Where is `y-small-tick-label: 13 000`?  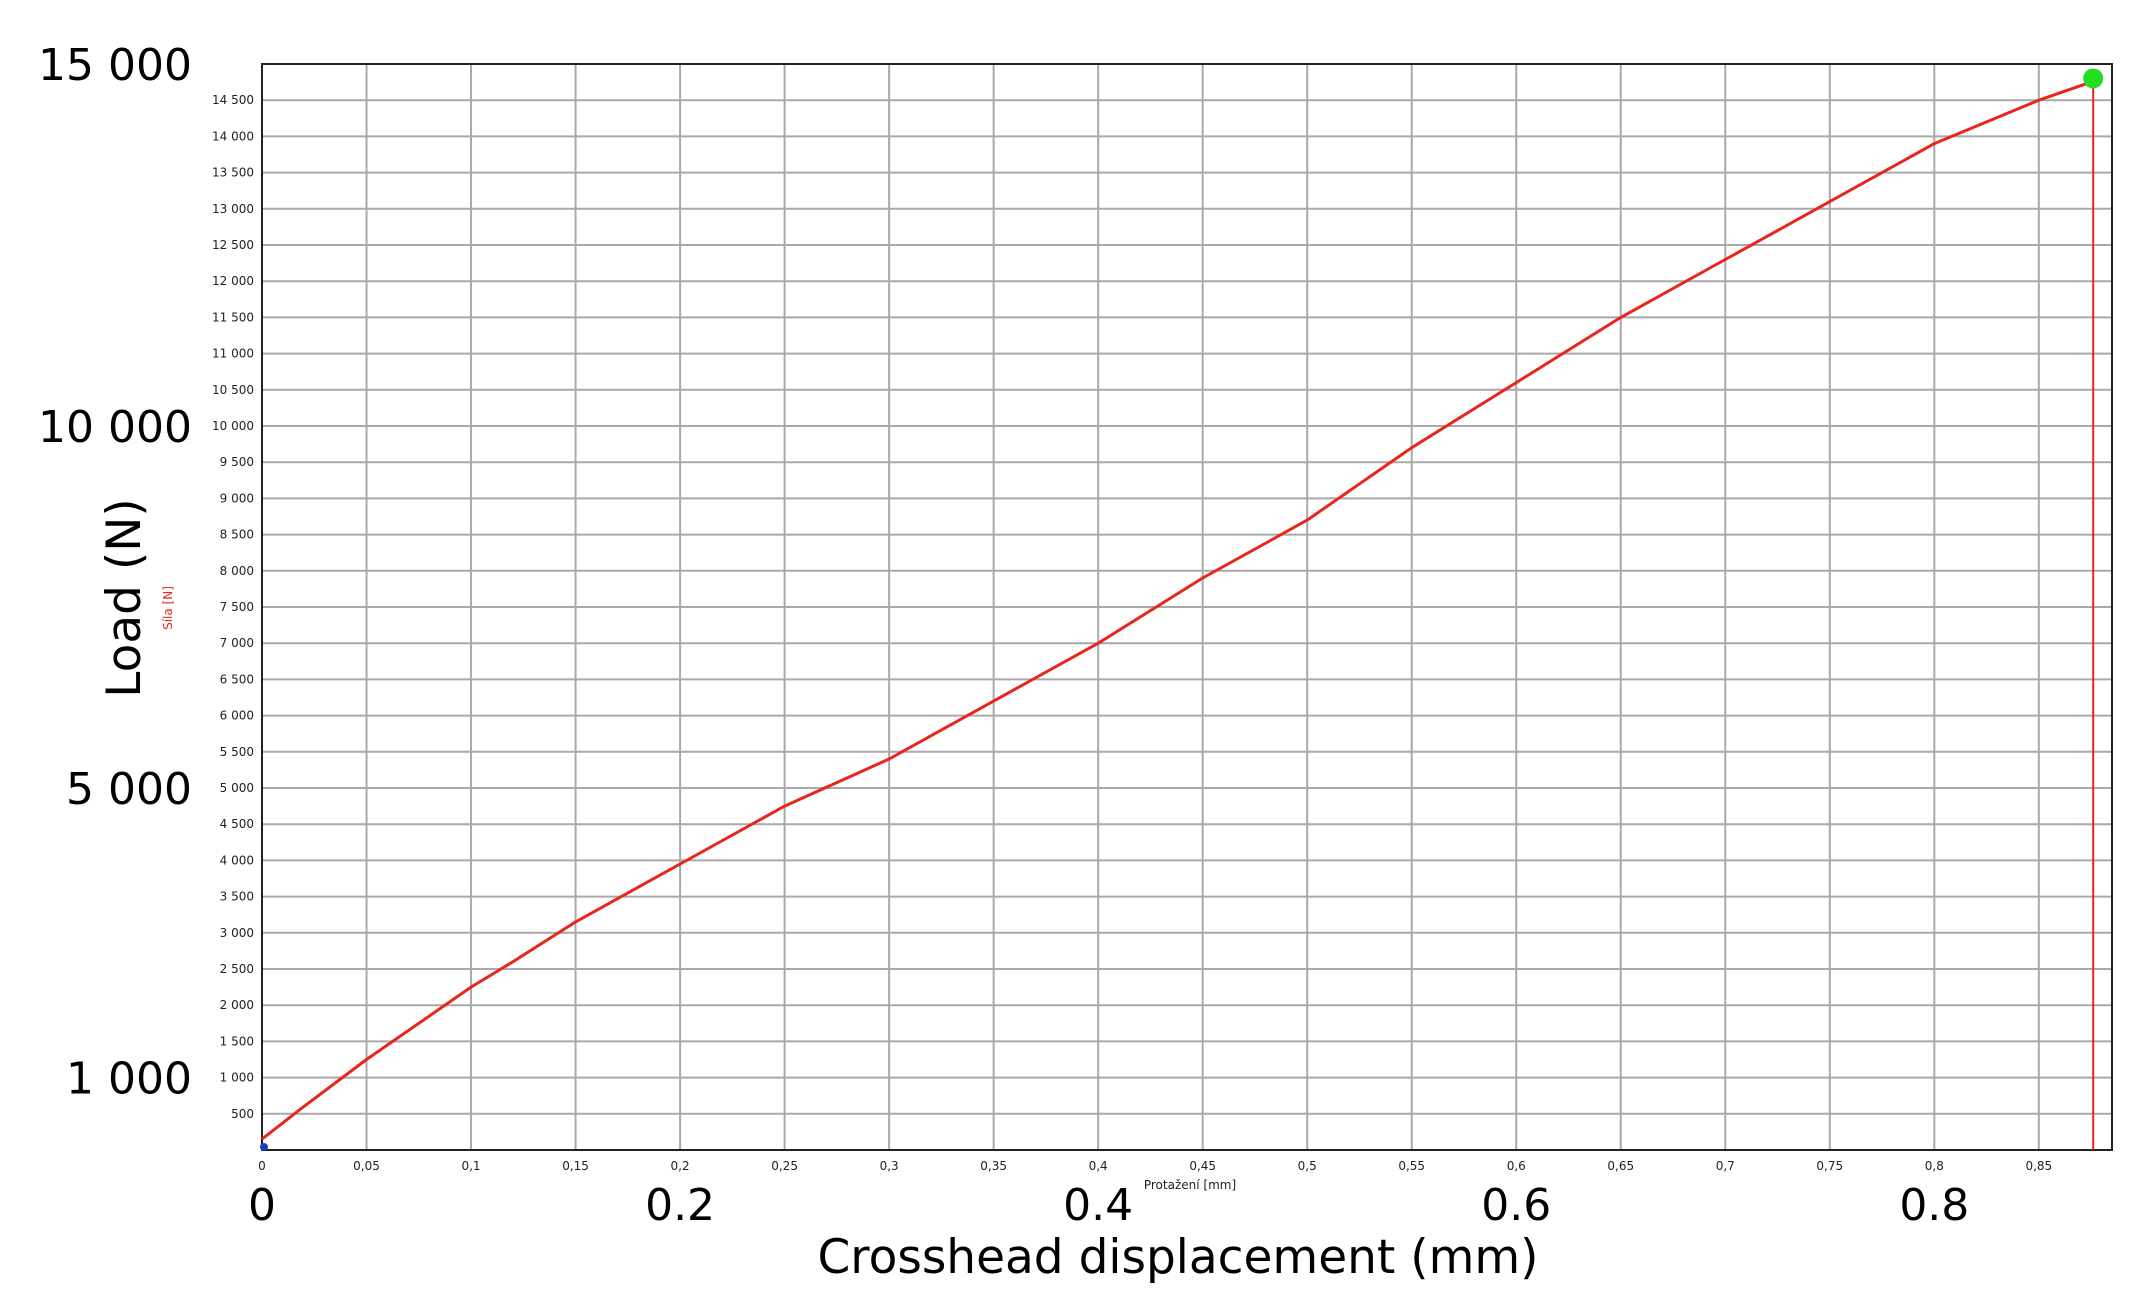 y-small-tick-label: 13 000 is located at coordinates (233, 209).